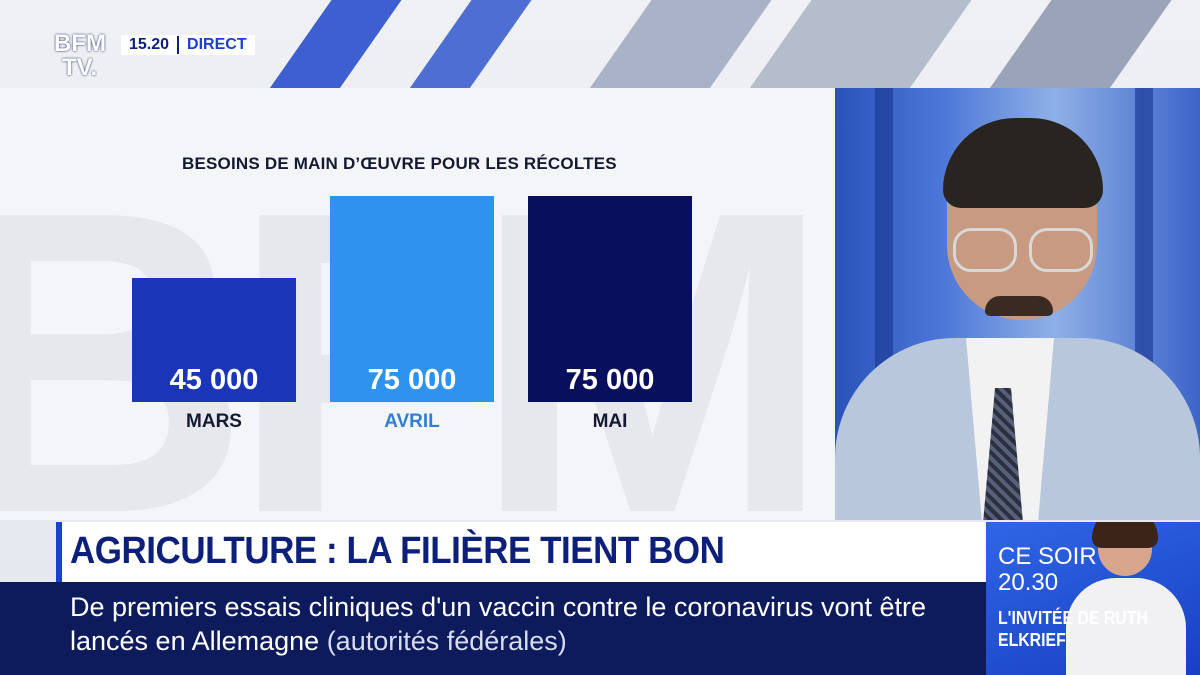  I want to click on logo-line-1: BFM, so click(80, 43).